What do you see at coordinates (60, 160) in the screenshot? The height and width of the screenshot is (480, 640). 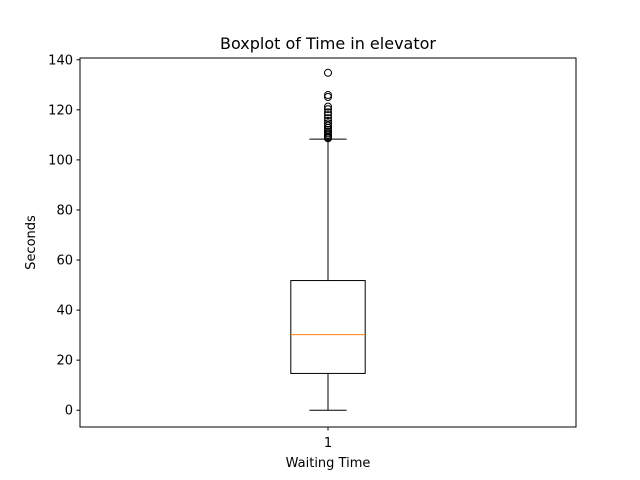 I see `y-tick-label: 100` at bounding box center [60, 160].